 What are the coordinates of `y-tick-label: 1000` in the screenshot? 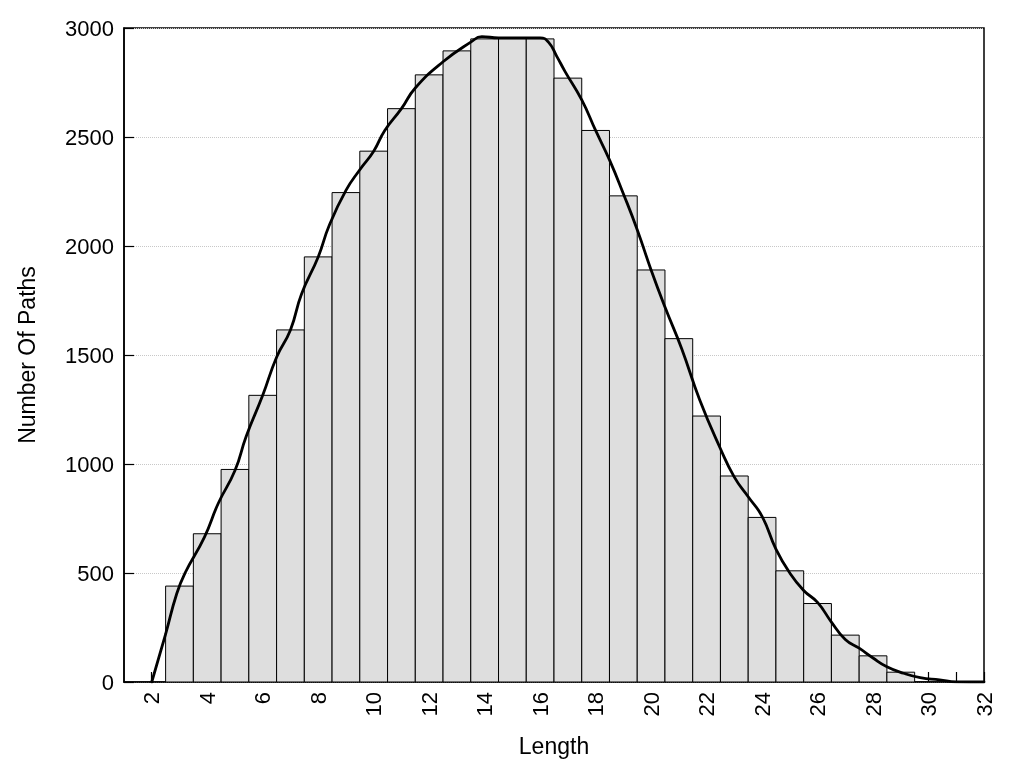 It's located at (89, 464).